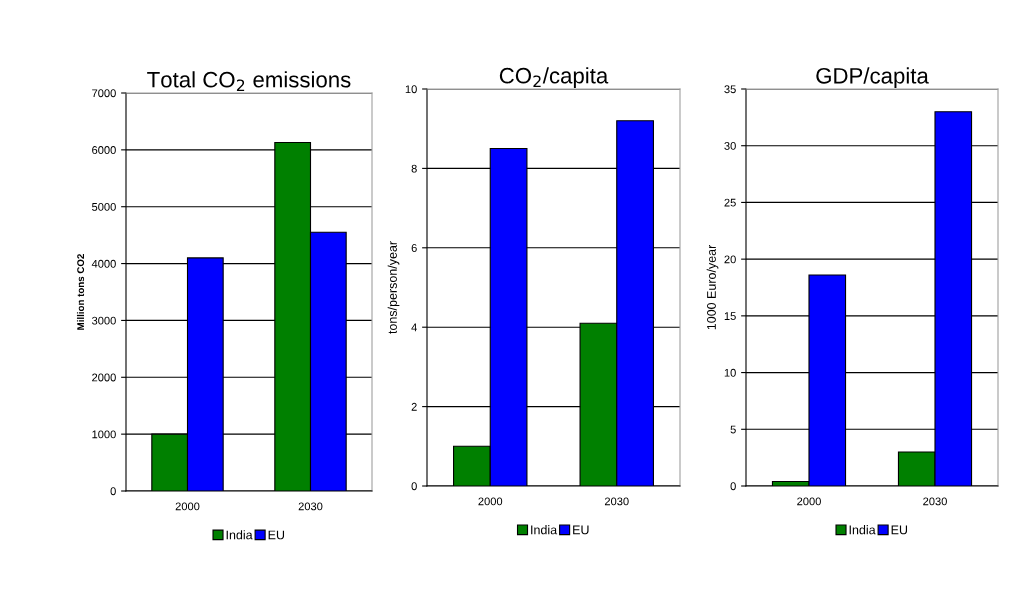 The width and height of the screenshot is (1034, 594). Describe the element at coordinates (554, 77) in the screenshot. I see `chart-title: CO$_{2}$/capita` at that location.